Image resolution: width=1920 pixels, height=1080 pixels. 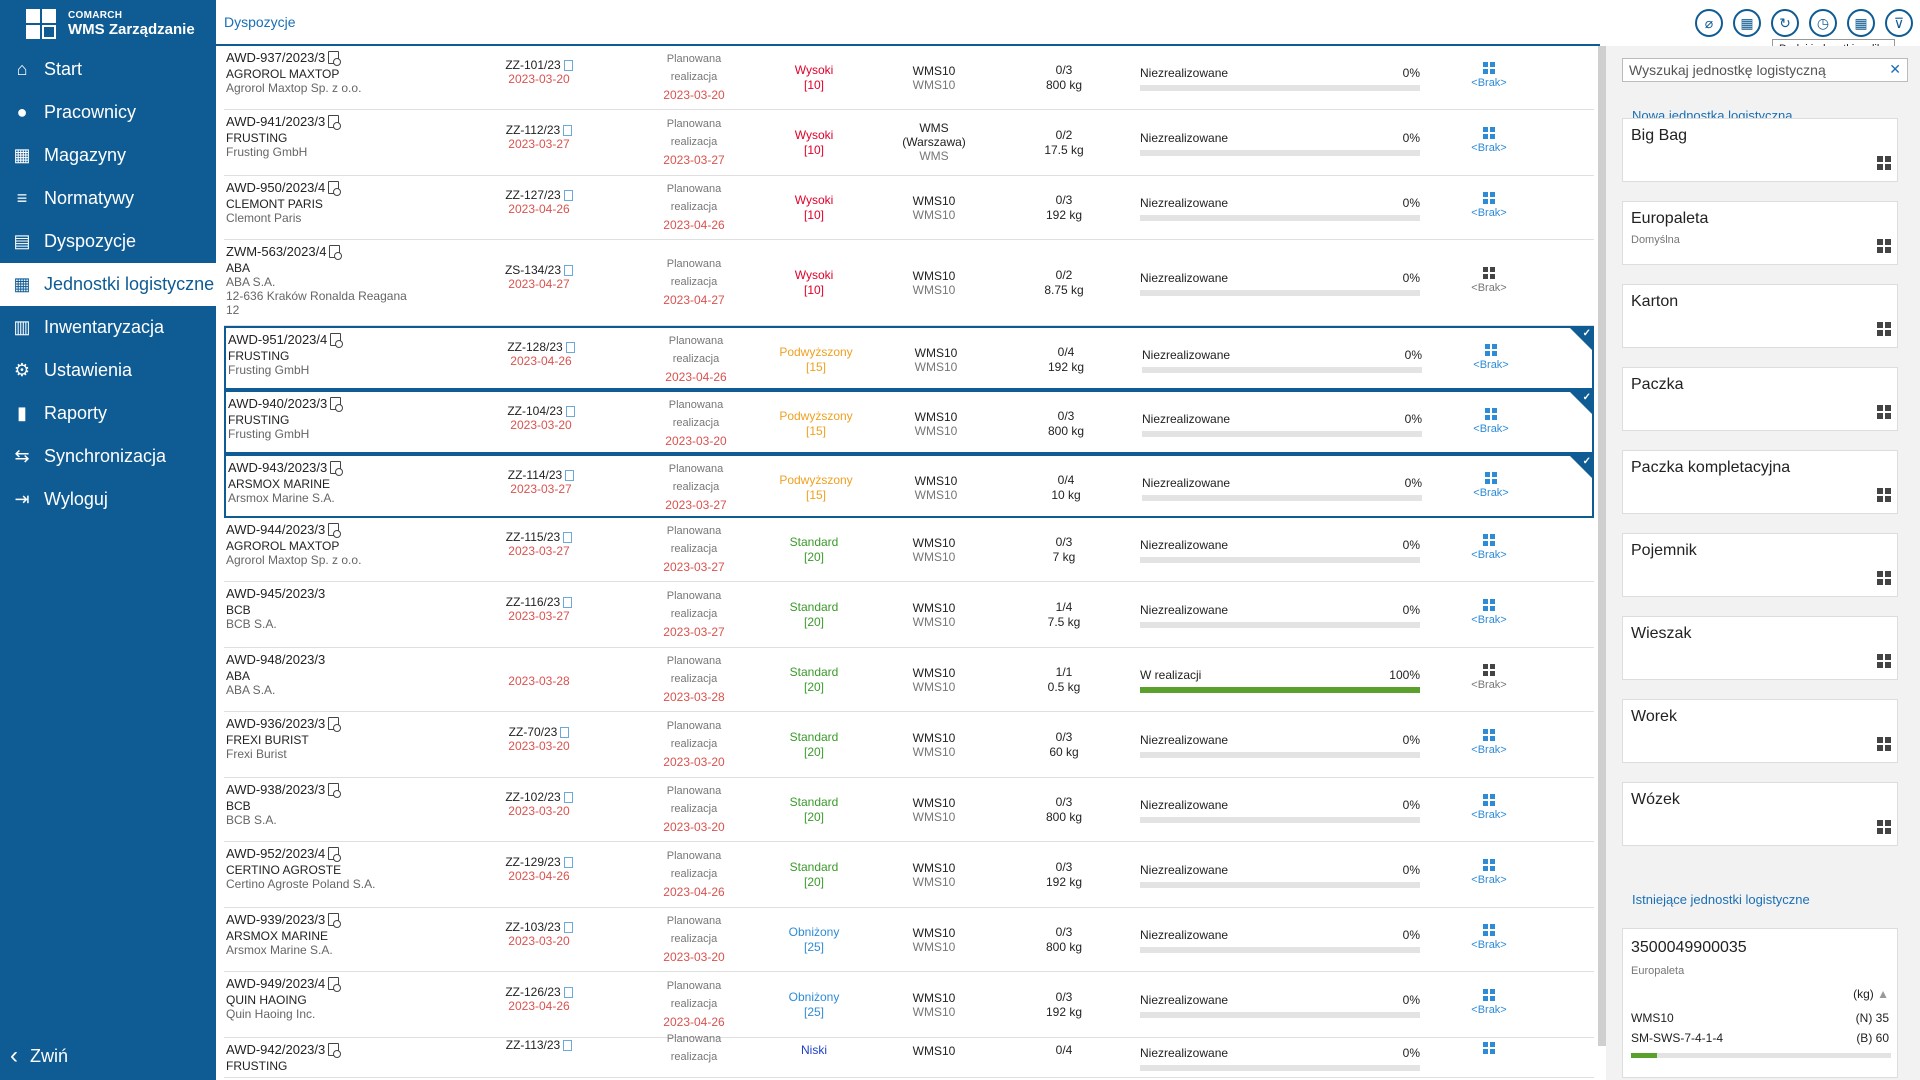 I want to click on scrollbar, so click(x=1602, y=546).